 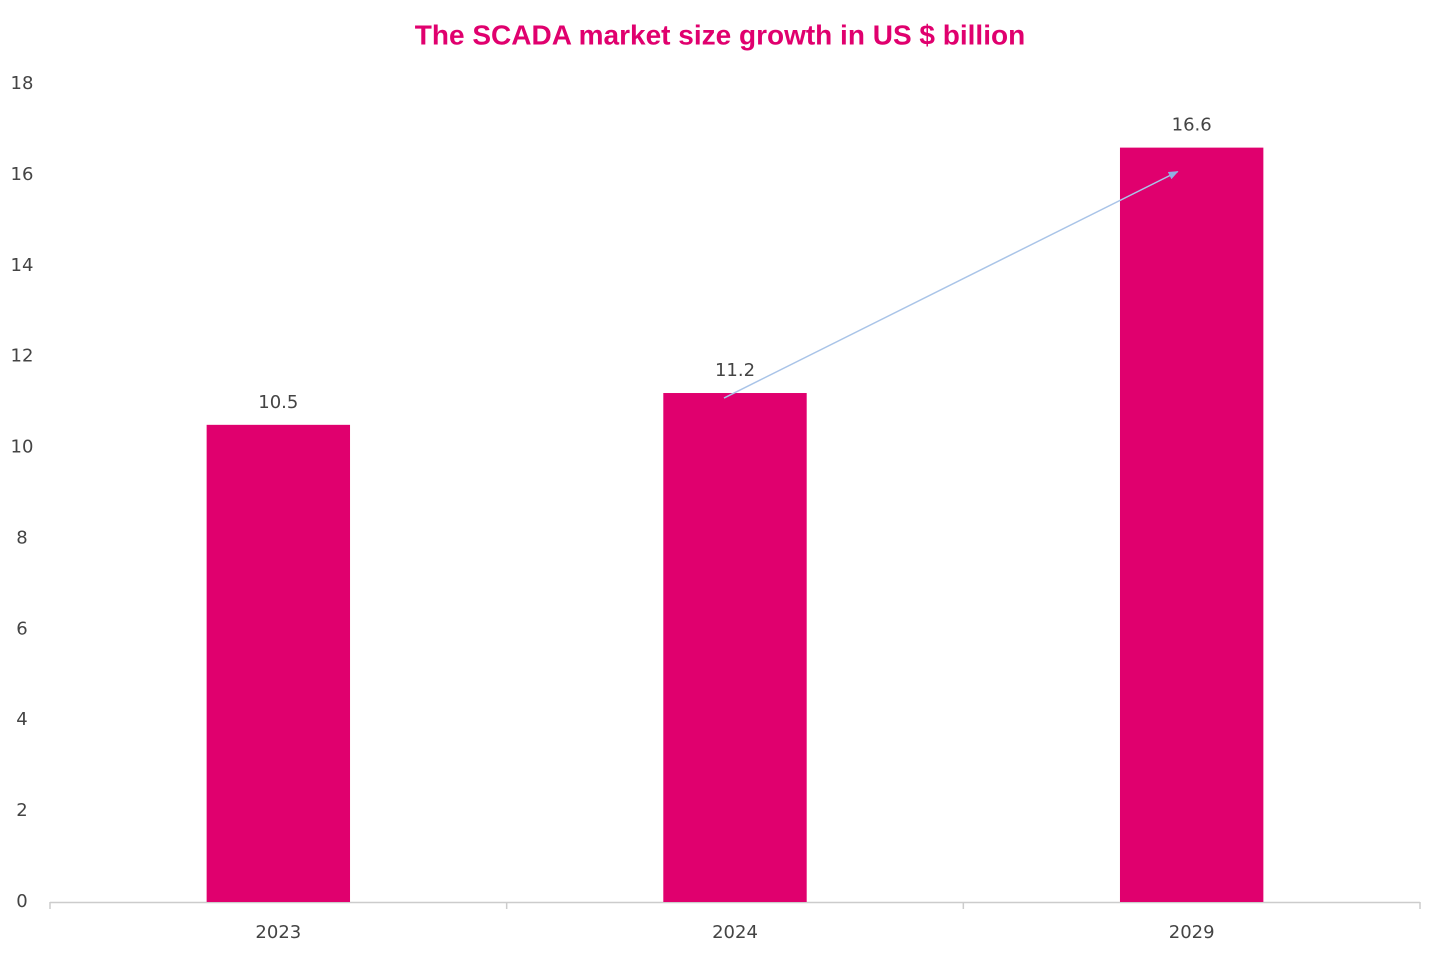 What do you see at coordinates (1192, 125) in the screenshot?
I see `data-label: 16.6` at bounding box center [1192, 125].